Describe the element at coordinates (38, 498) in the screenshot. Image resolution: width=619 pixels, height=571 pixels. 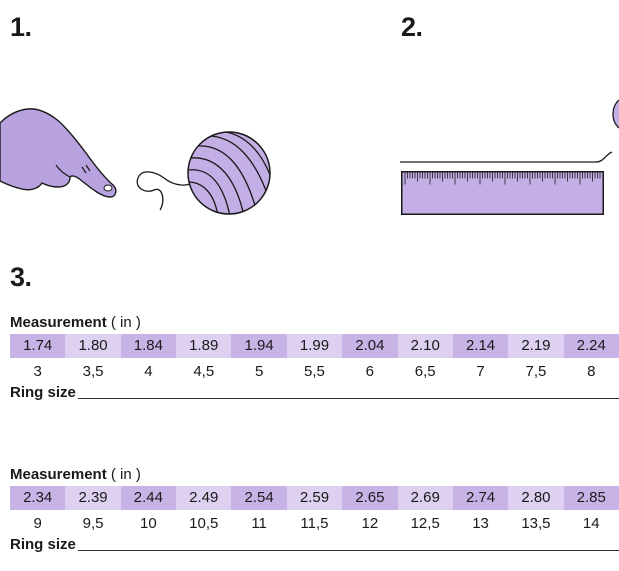
I see `measurement-cell: 2.34` at that location.